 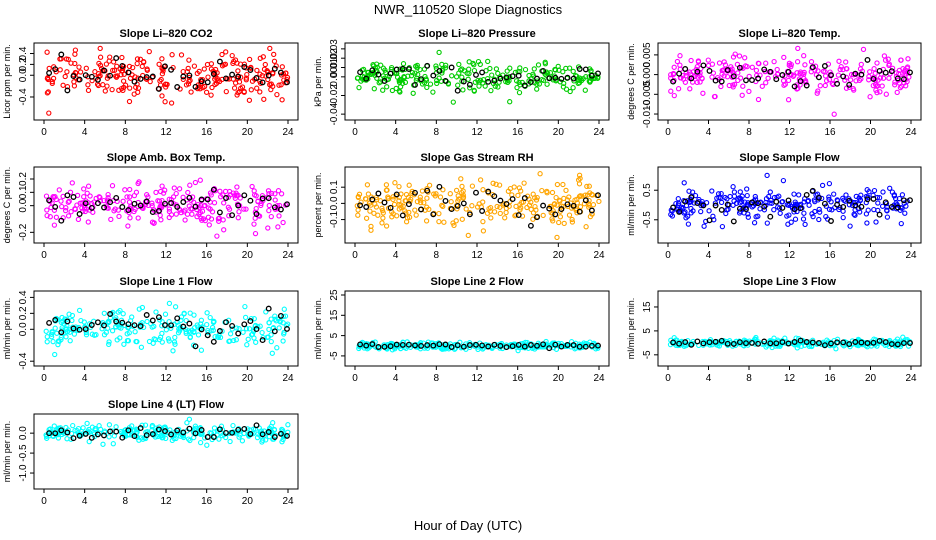 What do you see at coordinates (23, 361) in the screenshot?
I see `y-tick-label: -0.4` at bounding box center [23, 361].